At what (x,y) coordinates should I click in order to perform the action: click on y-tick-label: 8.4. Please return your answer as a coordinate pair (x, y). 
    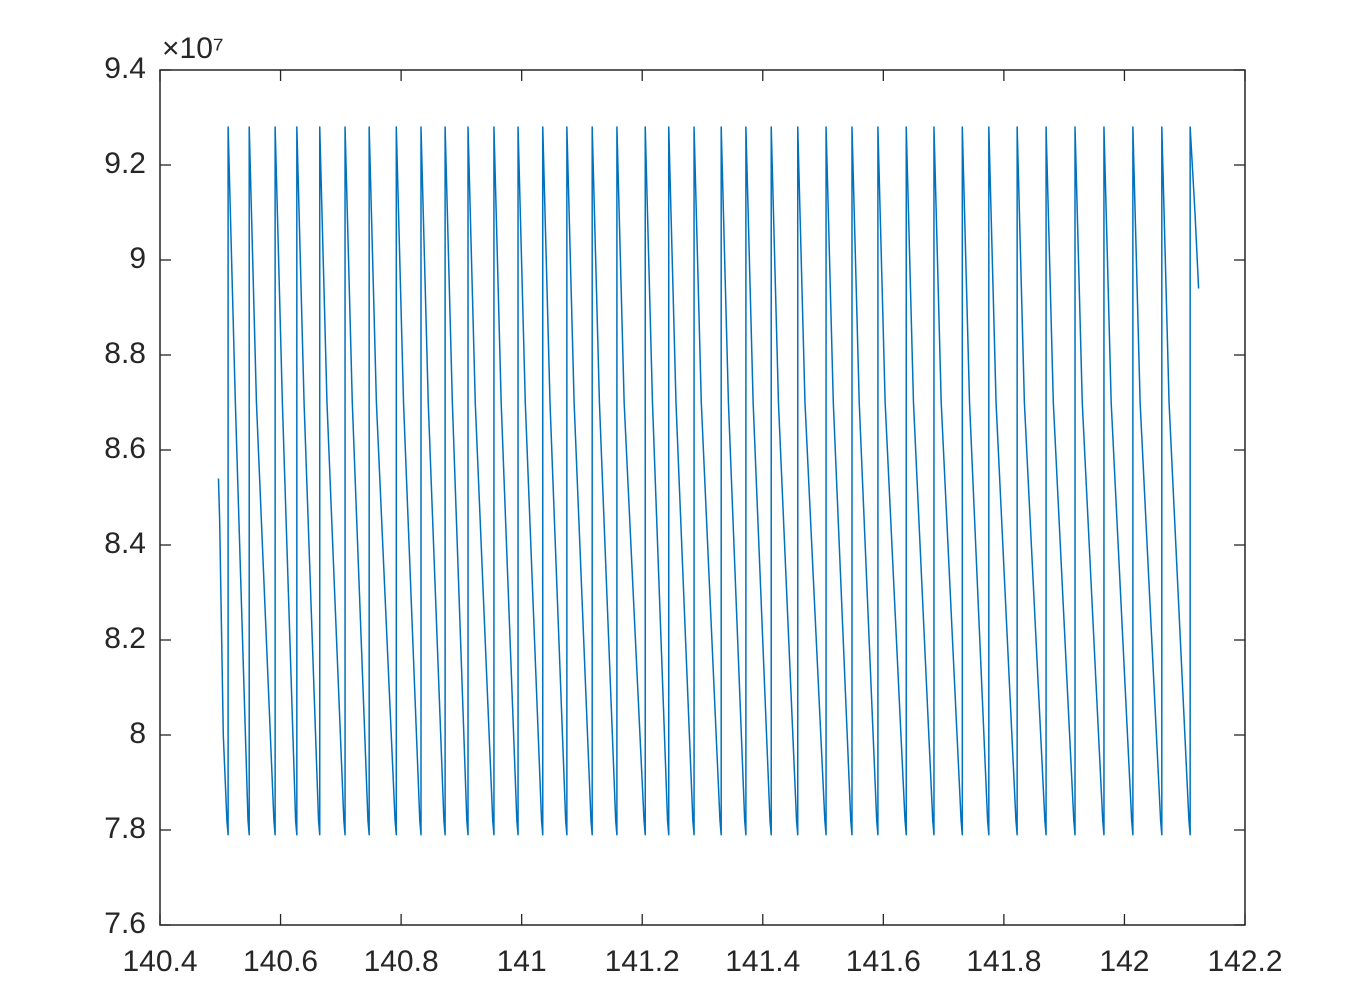
    Looking at the image, I should click on (125, 543).